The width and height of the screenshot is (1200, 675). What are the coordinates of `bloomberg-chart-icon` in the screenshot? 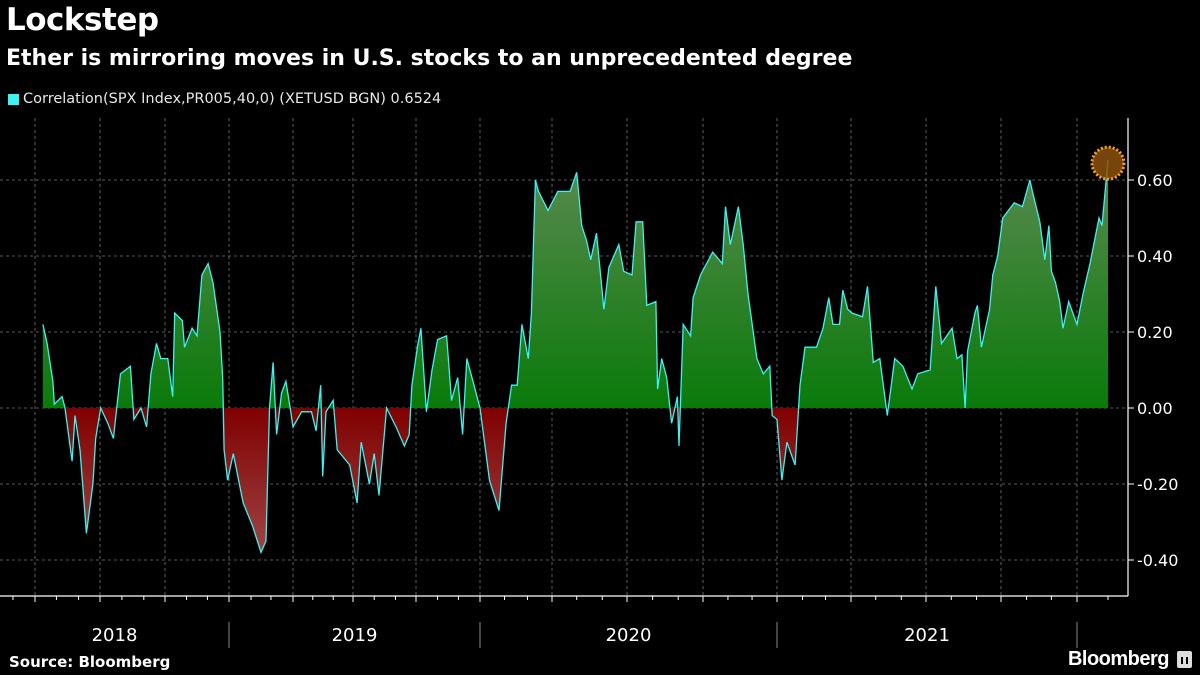 It's located at (1184, 659).